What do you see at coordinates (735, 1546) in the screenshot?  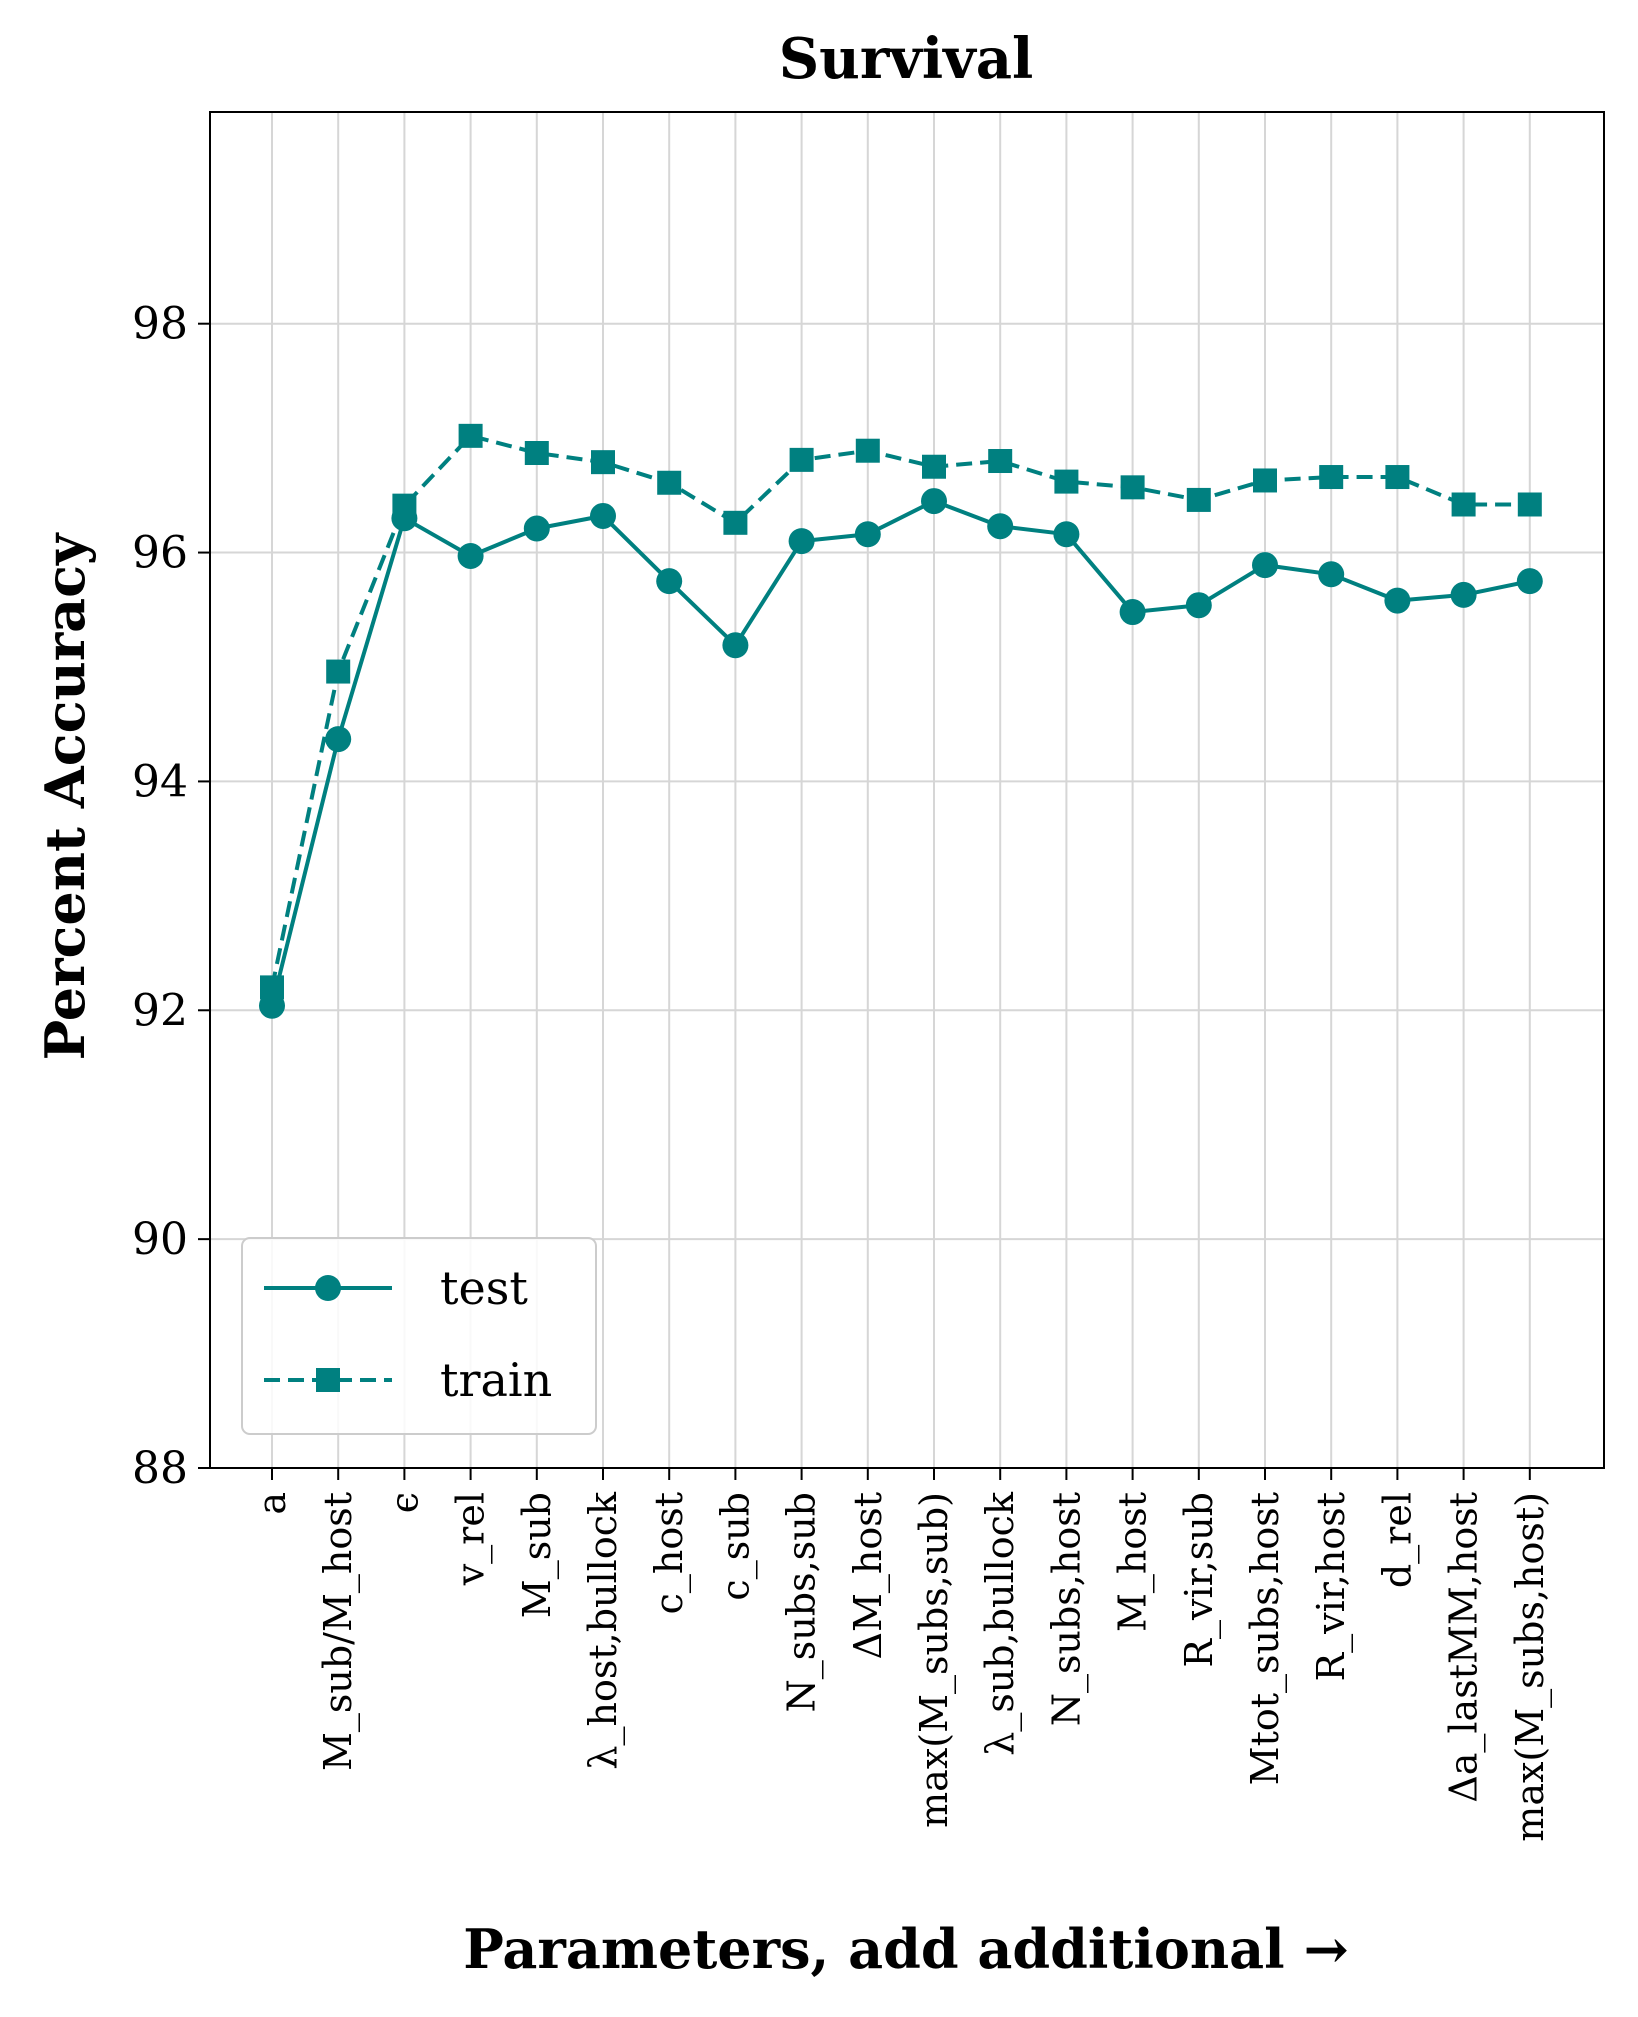 I see `x-tick-label: c_sub` at bounding box center [735, 1546].